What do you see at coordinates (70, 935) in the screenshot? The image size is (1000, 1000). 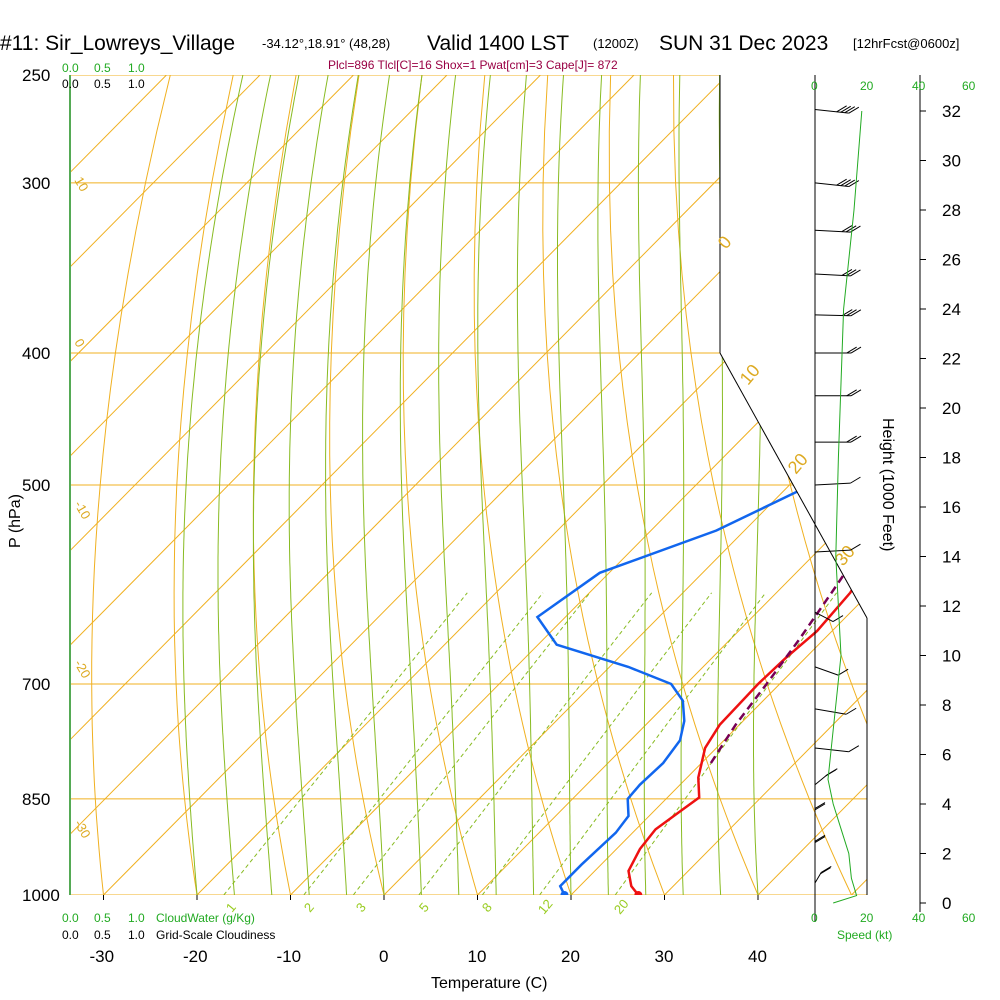 I see `cloudiness-scale-bottom-0: 0.0` at bounding box center [70, 935].